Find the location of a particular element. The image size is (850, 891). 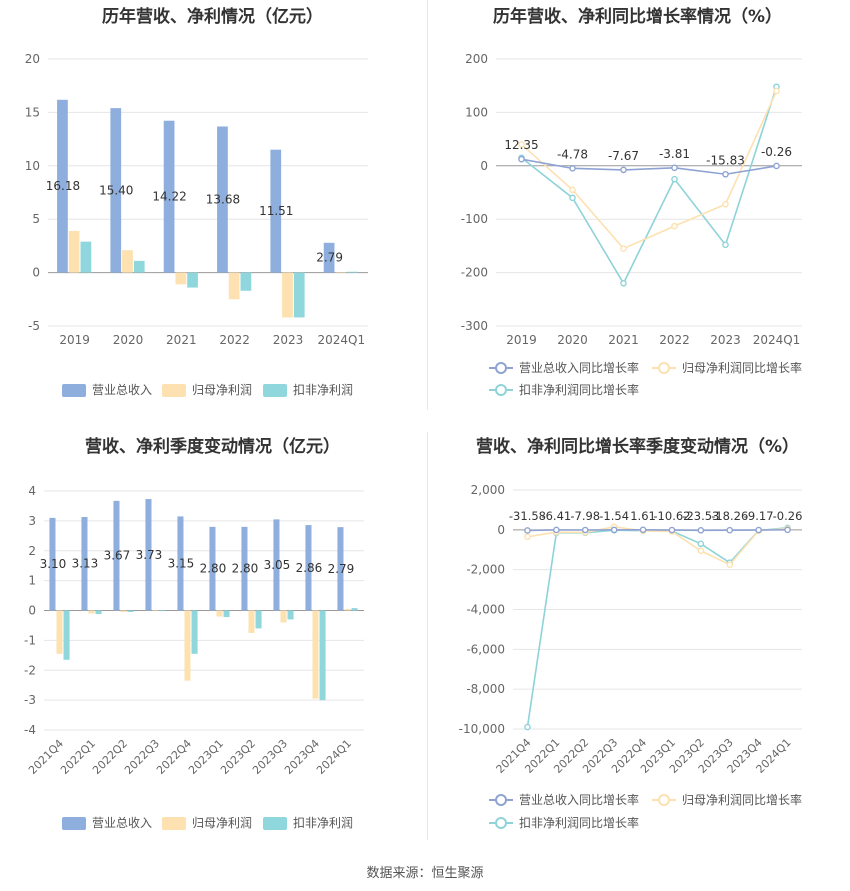

y-tick-label: -2,000 is located at coordinates (485, 570).